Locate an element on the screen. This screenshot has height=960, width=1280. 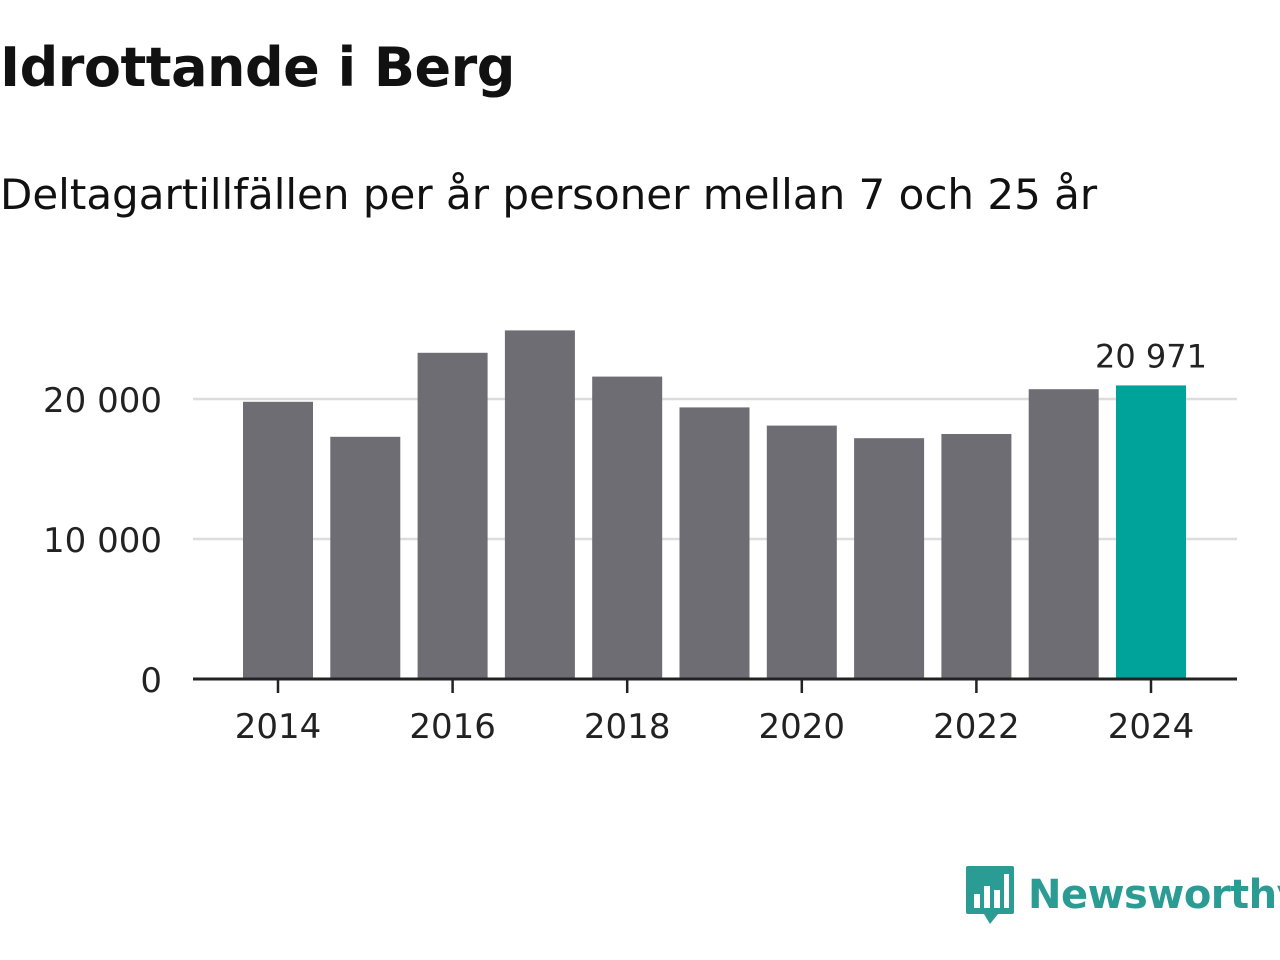
bar-2016 is located at coordinates (452, 515).